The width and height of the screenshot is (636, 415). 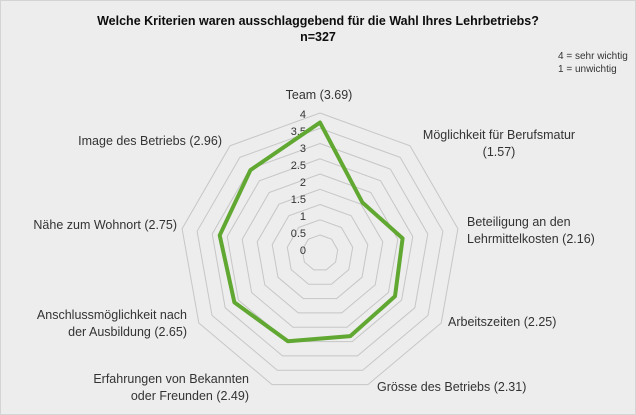 I want to click on category-label: Möglichkeit für Berufsmatur (1.57), so click(x=499, y=143).